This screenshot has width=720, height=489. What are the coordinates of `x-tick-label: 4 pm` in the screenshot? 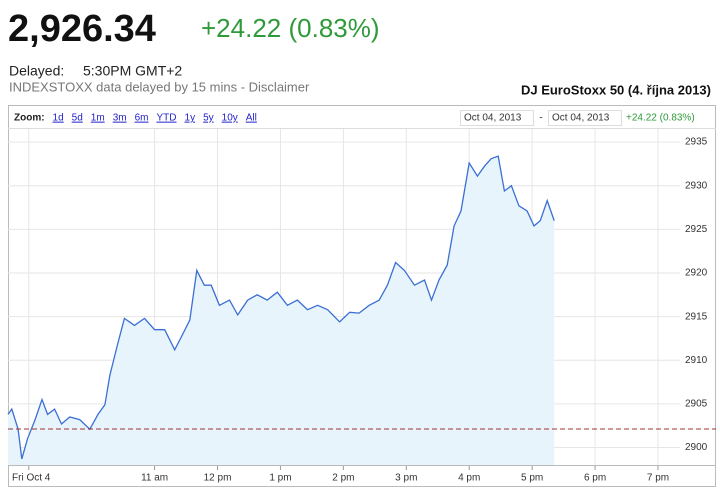 It's located at (469, 478).